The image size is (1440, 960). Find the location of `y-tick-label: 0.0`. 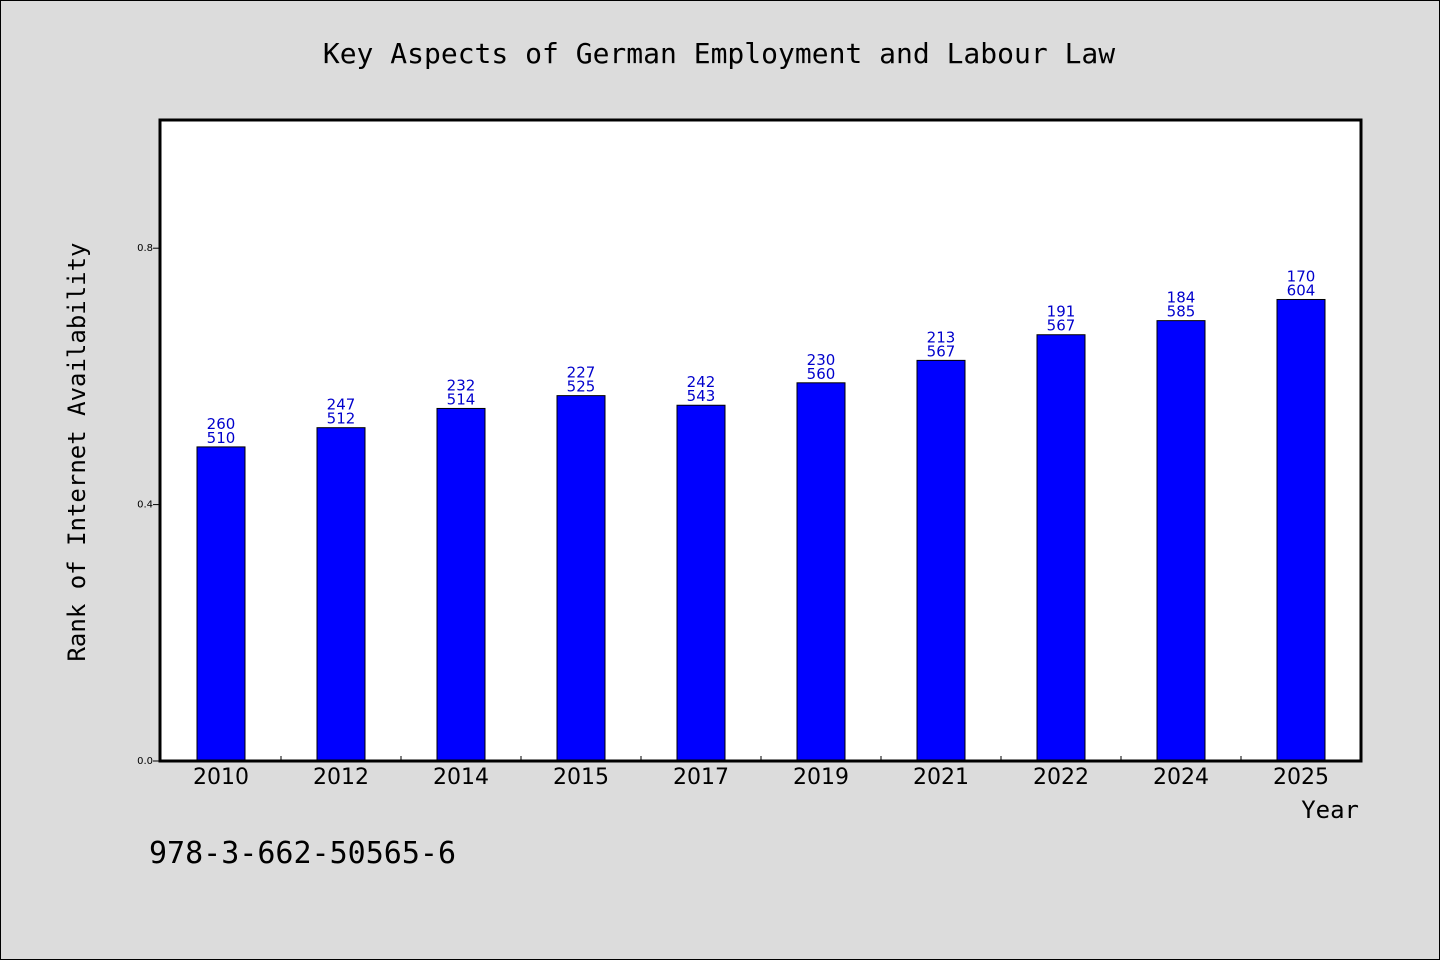

y-tick-label: 0.0 is located at coordinates (145, 761).